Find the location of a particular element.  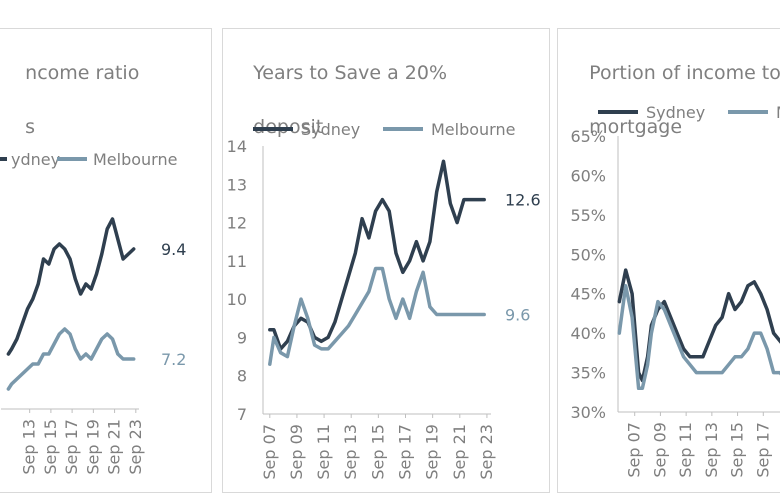

y-tick-label: 7 is located at coordinates (242, 414).